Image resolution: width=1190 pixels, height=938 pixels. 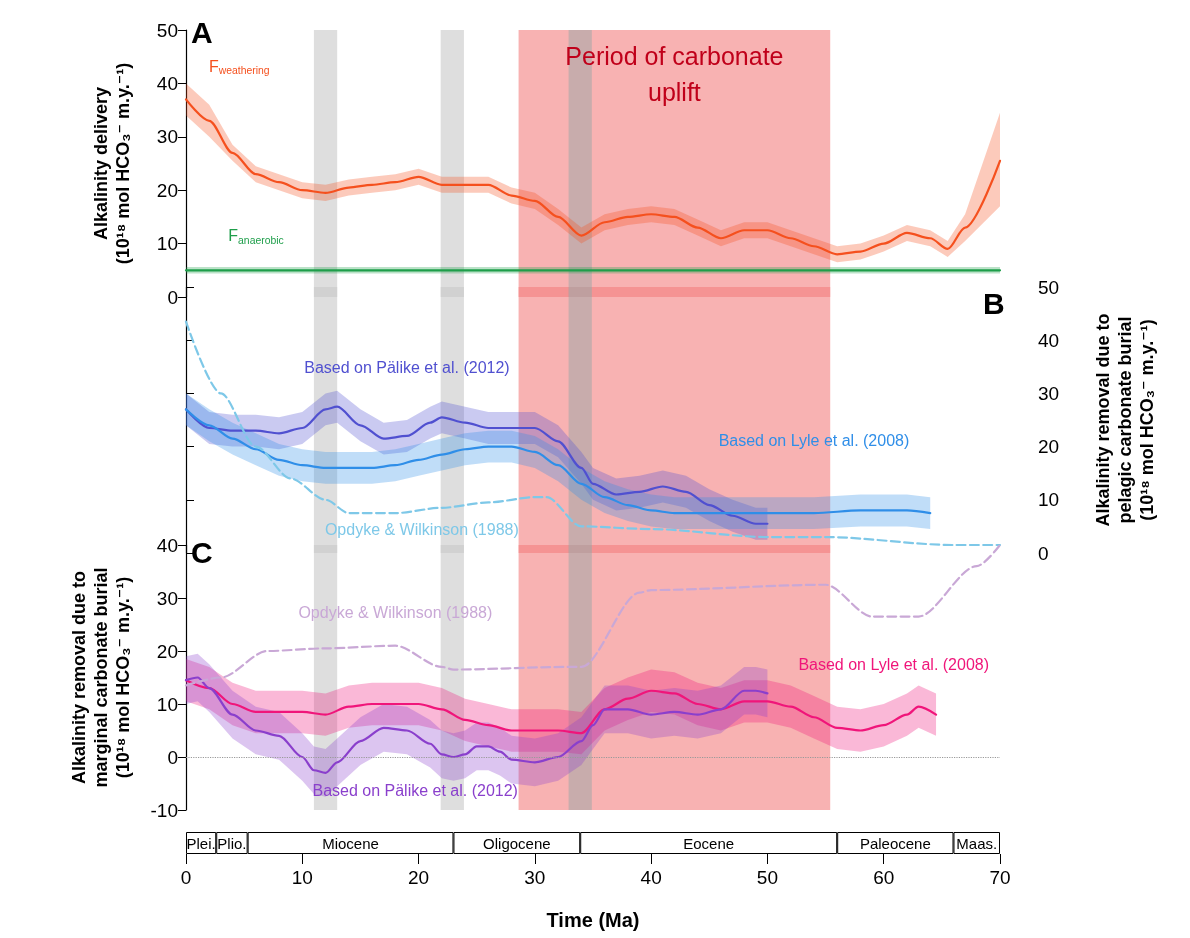 I want to click on y-tick-label: -10, so click(x=164, y=810).